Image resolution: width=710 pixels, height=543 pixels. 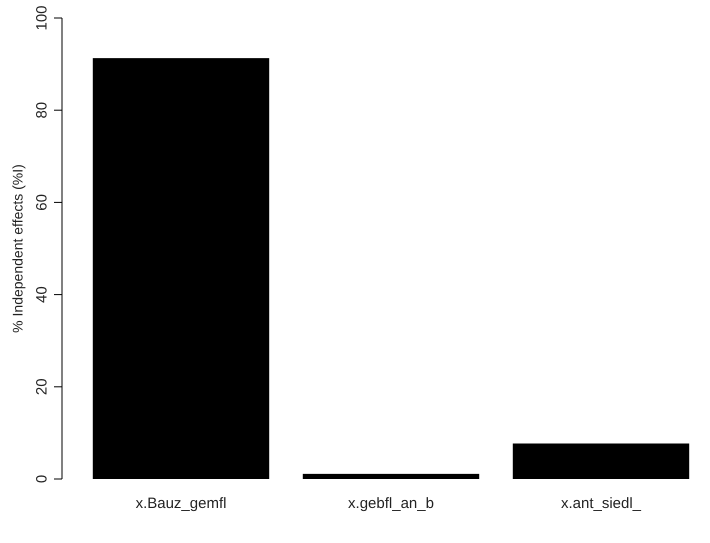 I want to click on y-tick-label: 60, so click(x=42, y=202).